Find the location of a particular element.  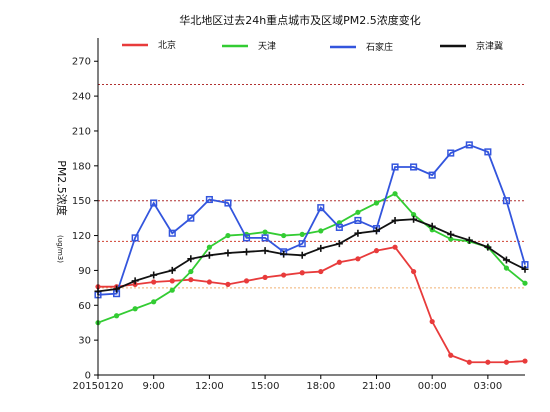

y-tick-label: 240 is located at coordinates (81, 97).